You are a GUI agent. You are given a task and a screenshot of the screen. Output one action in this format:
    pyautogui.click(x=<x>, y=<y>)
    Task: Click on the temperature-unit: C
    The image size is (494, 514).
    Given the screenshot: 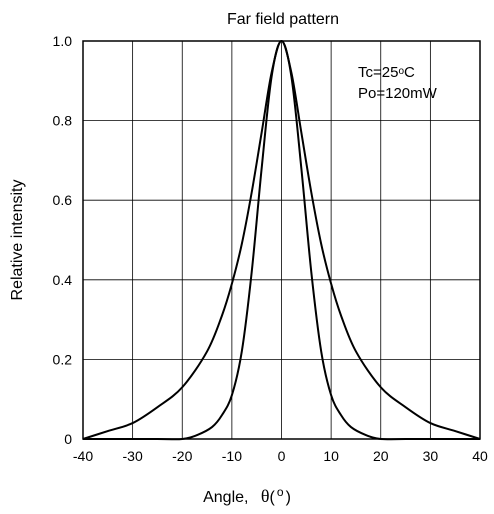 What is the action you would take?
    pyautogui.click(x=409, y=72)
    